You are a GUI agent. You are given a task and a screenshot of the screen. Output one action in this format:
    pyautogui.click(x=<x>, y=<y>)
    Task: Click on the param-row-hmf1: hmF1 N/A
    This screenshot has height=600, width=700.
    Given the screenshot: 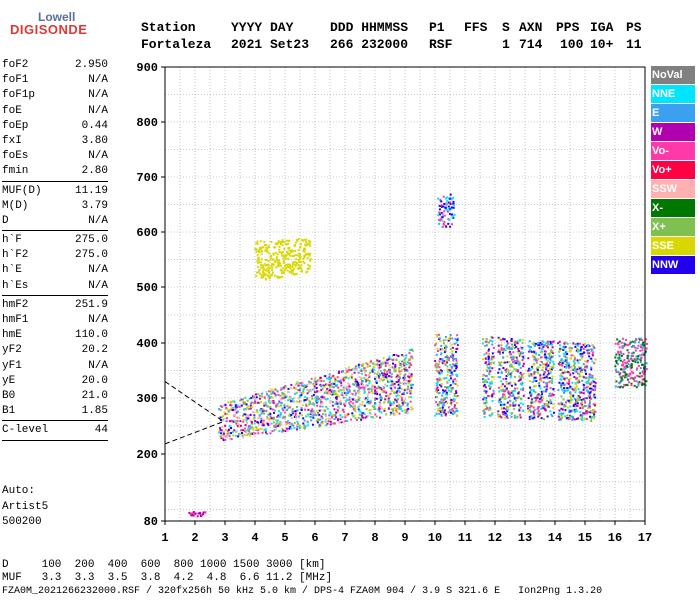 What is the action you would take?
    pyautogui.click(x=55, y=320)
    